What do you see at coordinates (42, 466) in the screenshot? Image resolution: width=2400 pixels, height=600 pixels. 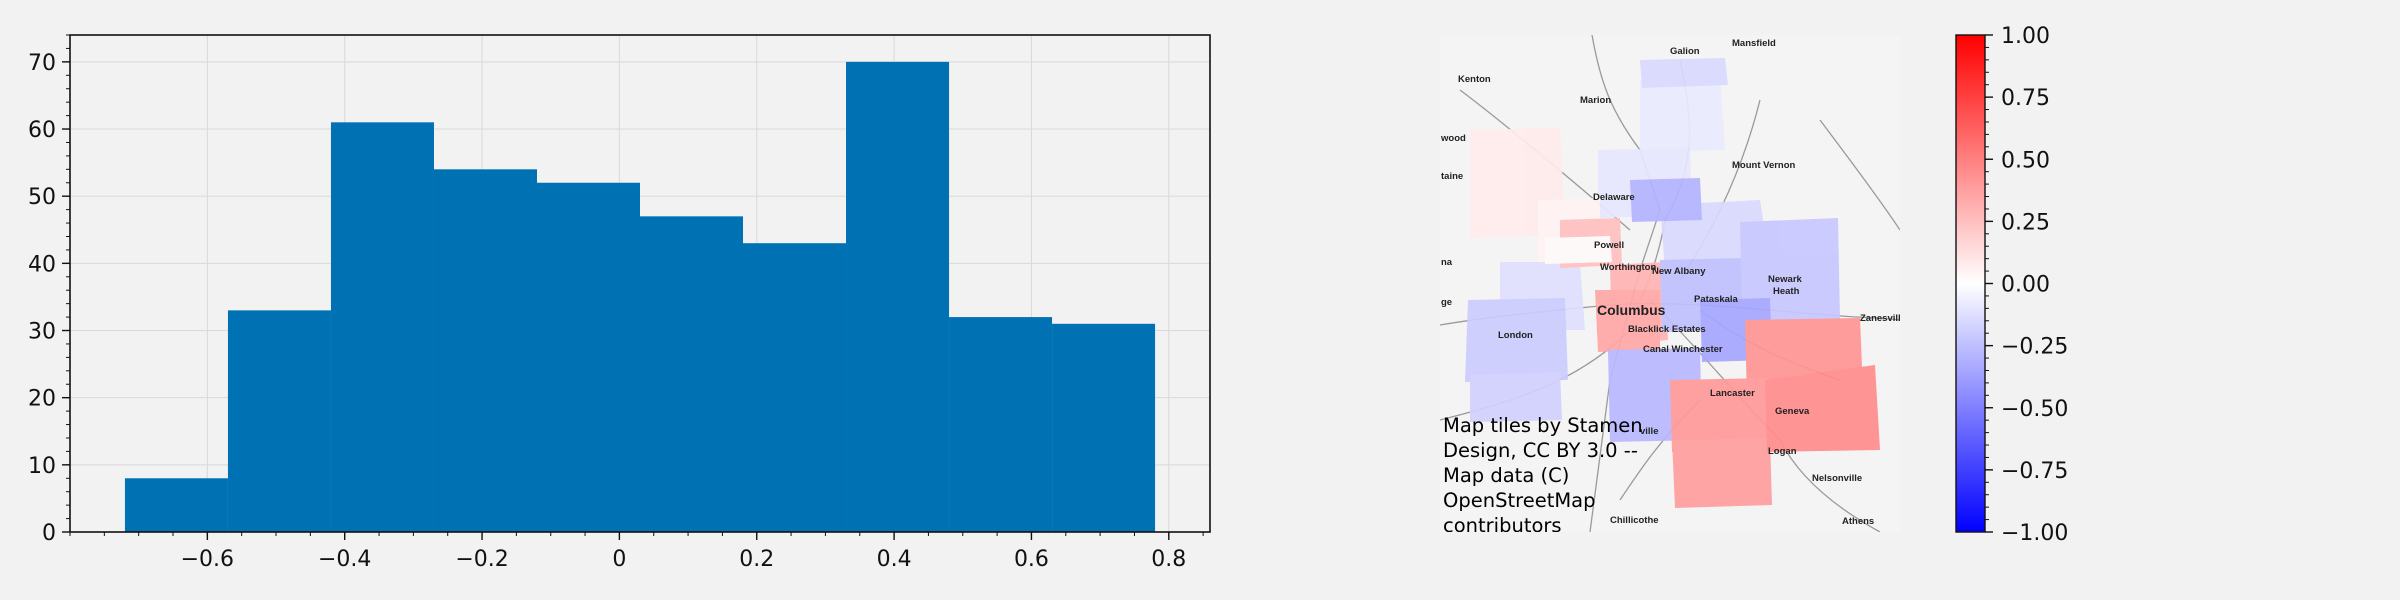 I see `y-tick-label: 10` at bounding box center [42, 466].